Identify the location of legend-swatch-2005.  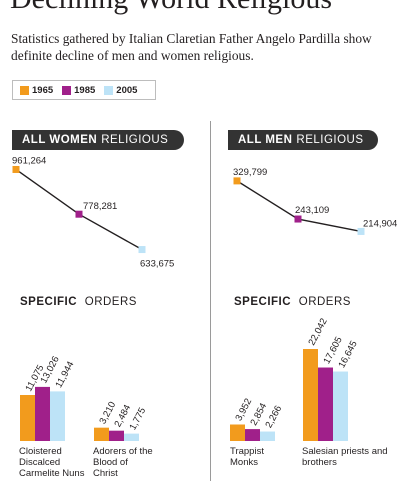
(109, 90).